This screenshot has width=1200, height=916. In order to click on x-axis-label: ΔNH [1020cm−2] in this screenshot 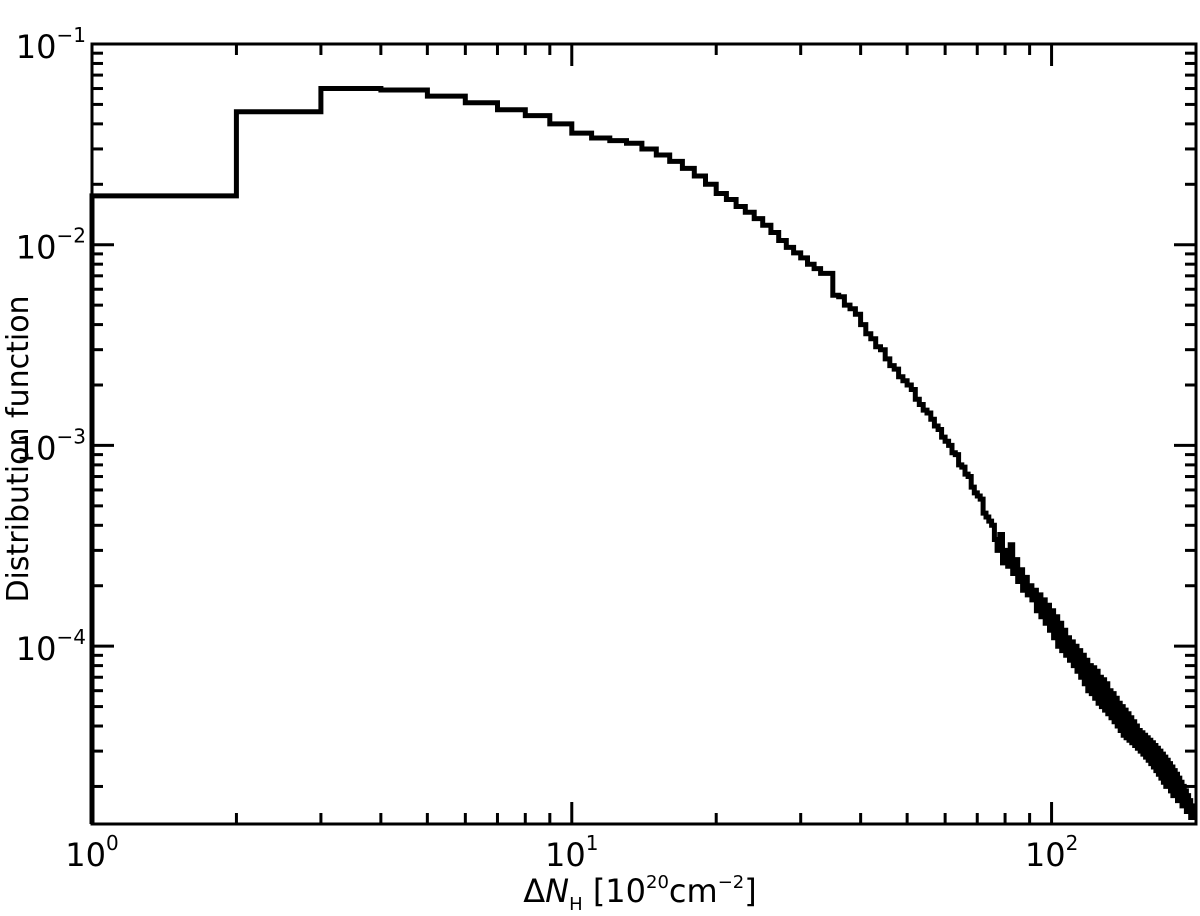, I will do `click(639, 893)`.